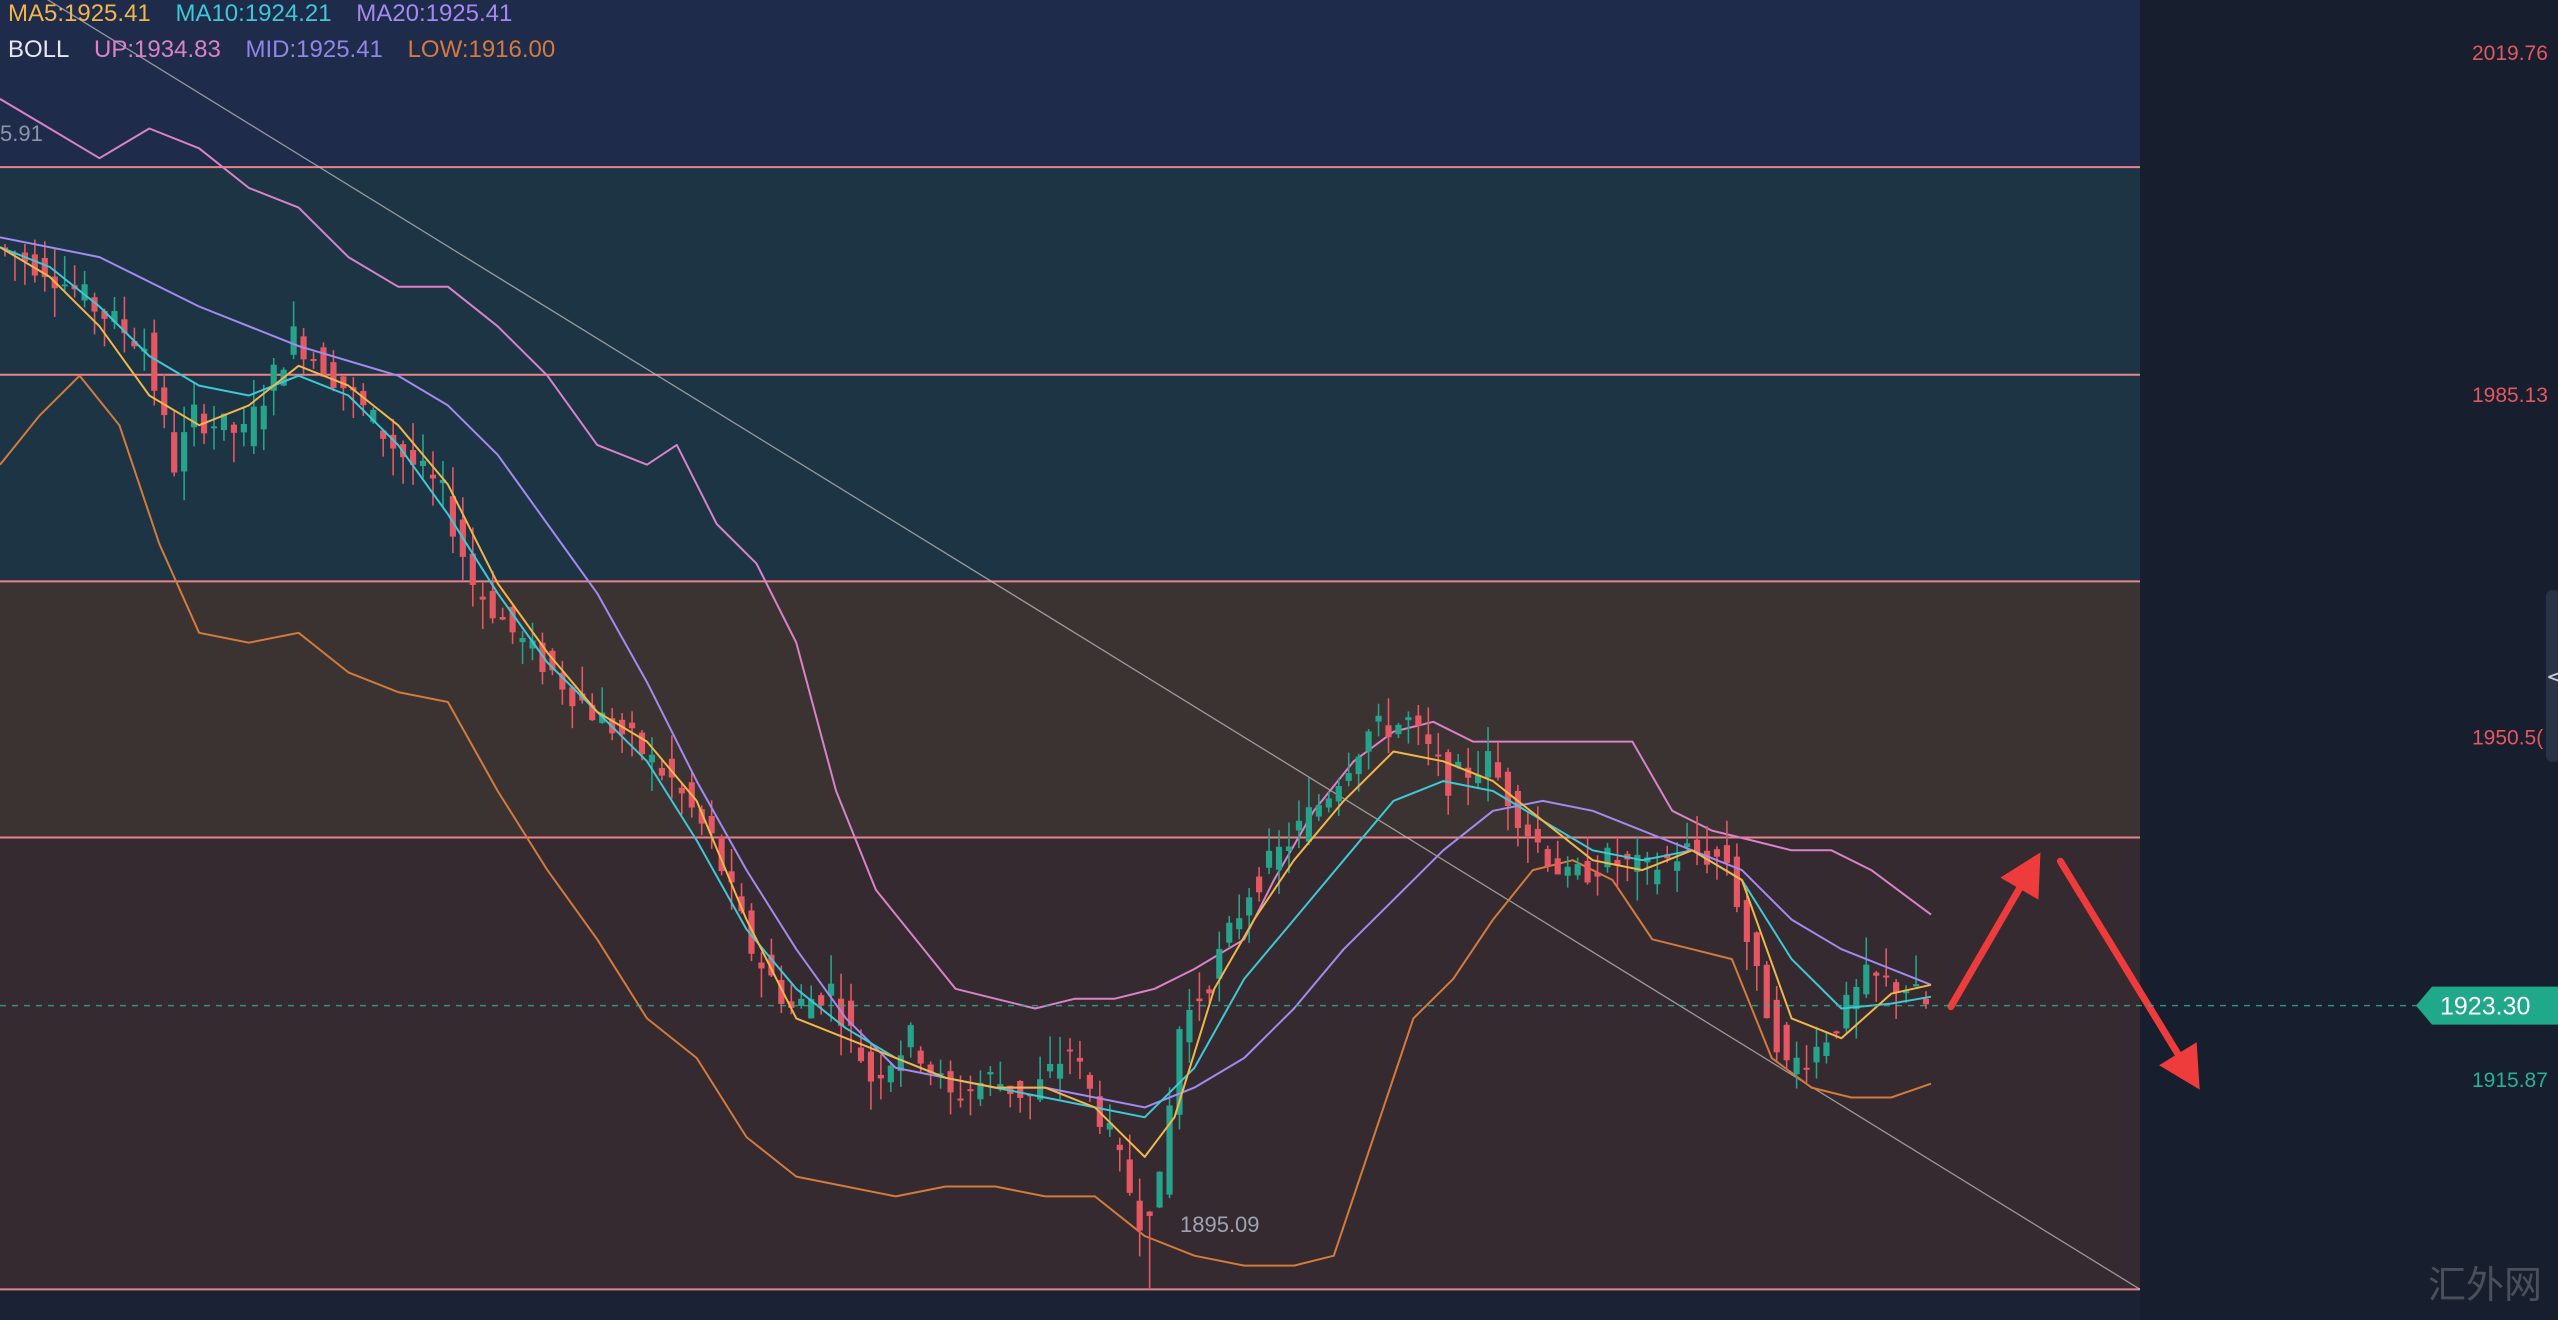  What do you see at coordinates (2510, 567) in the screenshot?
I see `price-axis: 2019.76 1985.13 1950.5(1915.87` at bounding box center [2510, 567].